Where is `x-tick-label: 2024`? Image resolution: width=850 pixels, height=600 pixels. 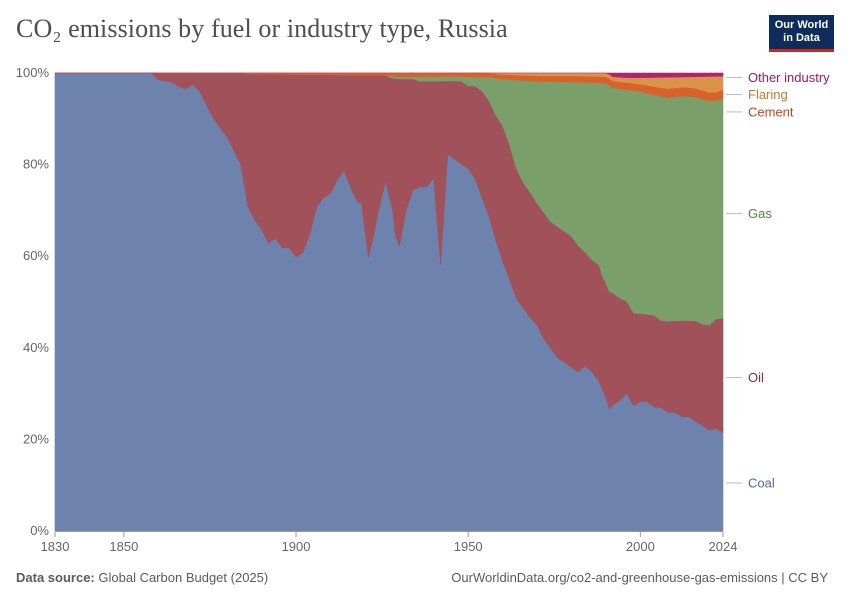
x-tick-label: 2024 is located at coordinates (723, 546).